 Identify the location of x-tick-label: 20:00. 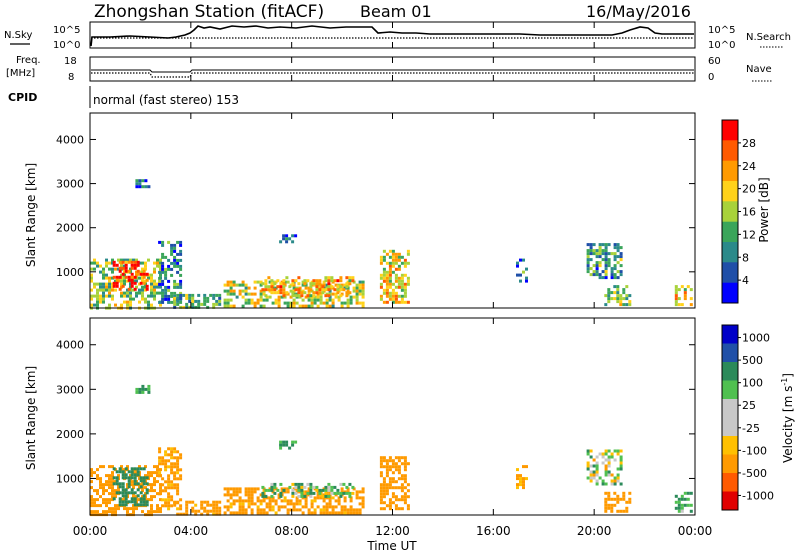
(594, 531).